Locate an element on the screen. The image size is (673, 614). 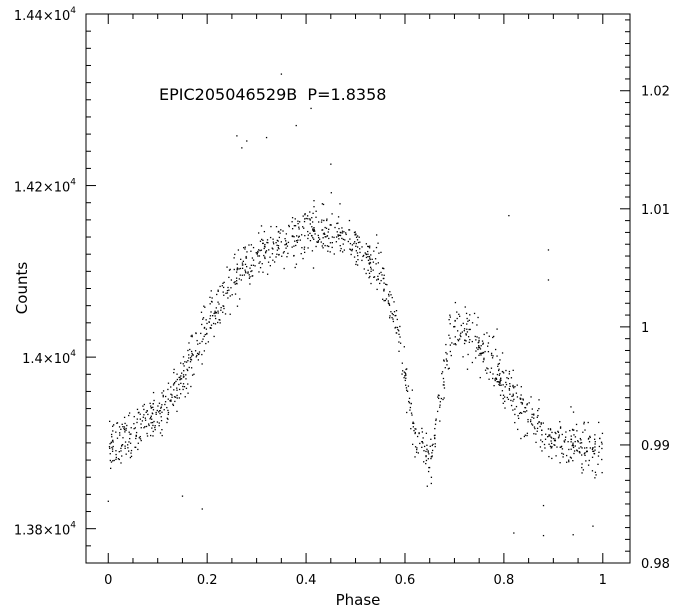
x-tick-label: 0.6 is located at coordinates (405, 580).